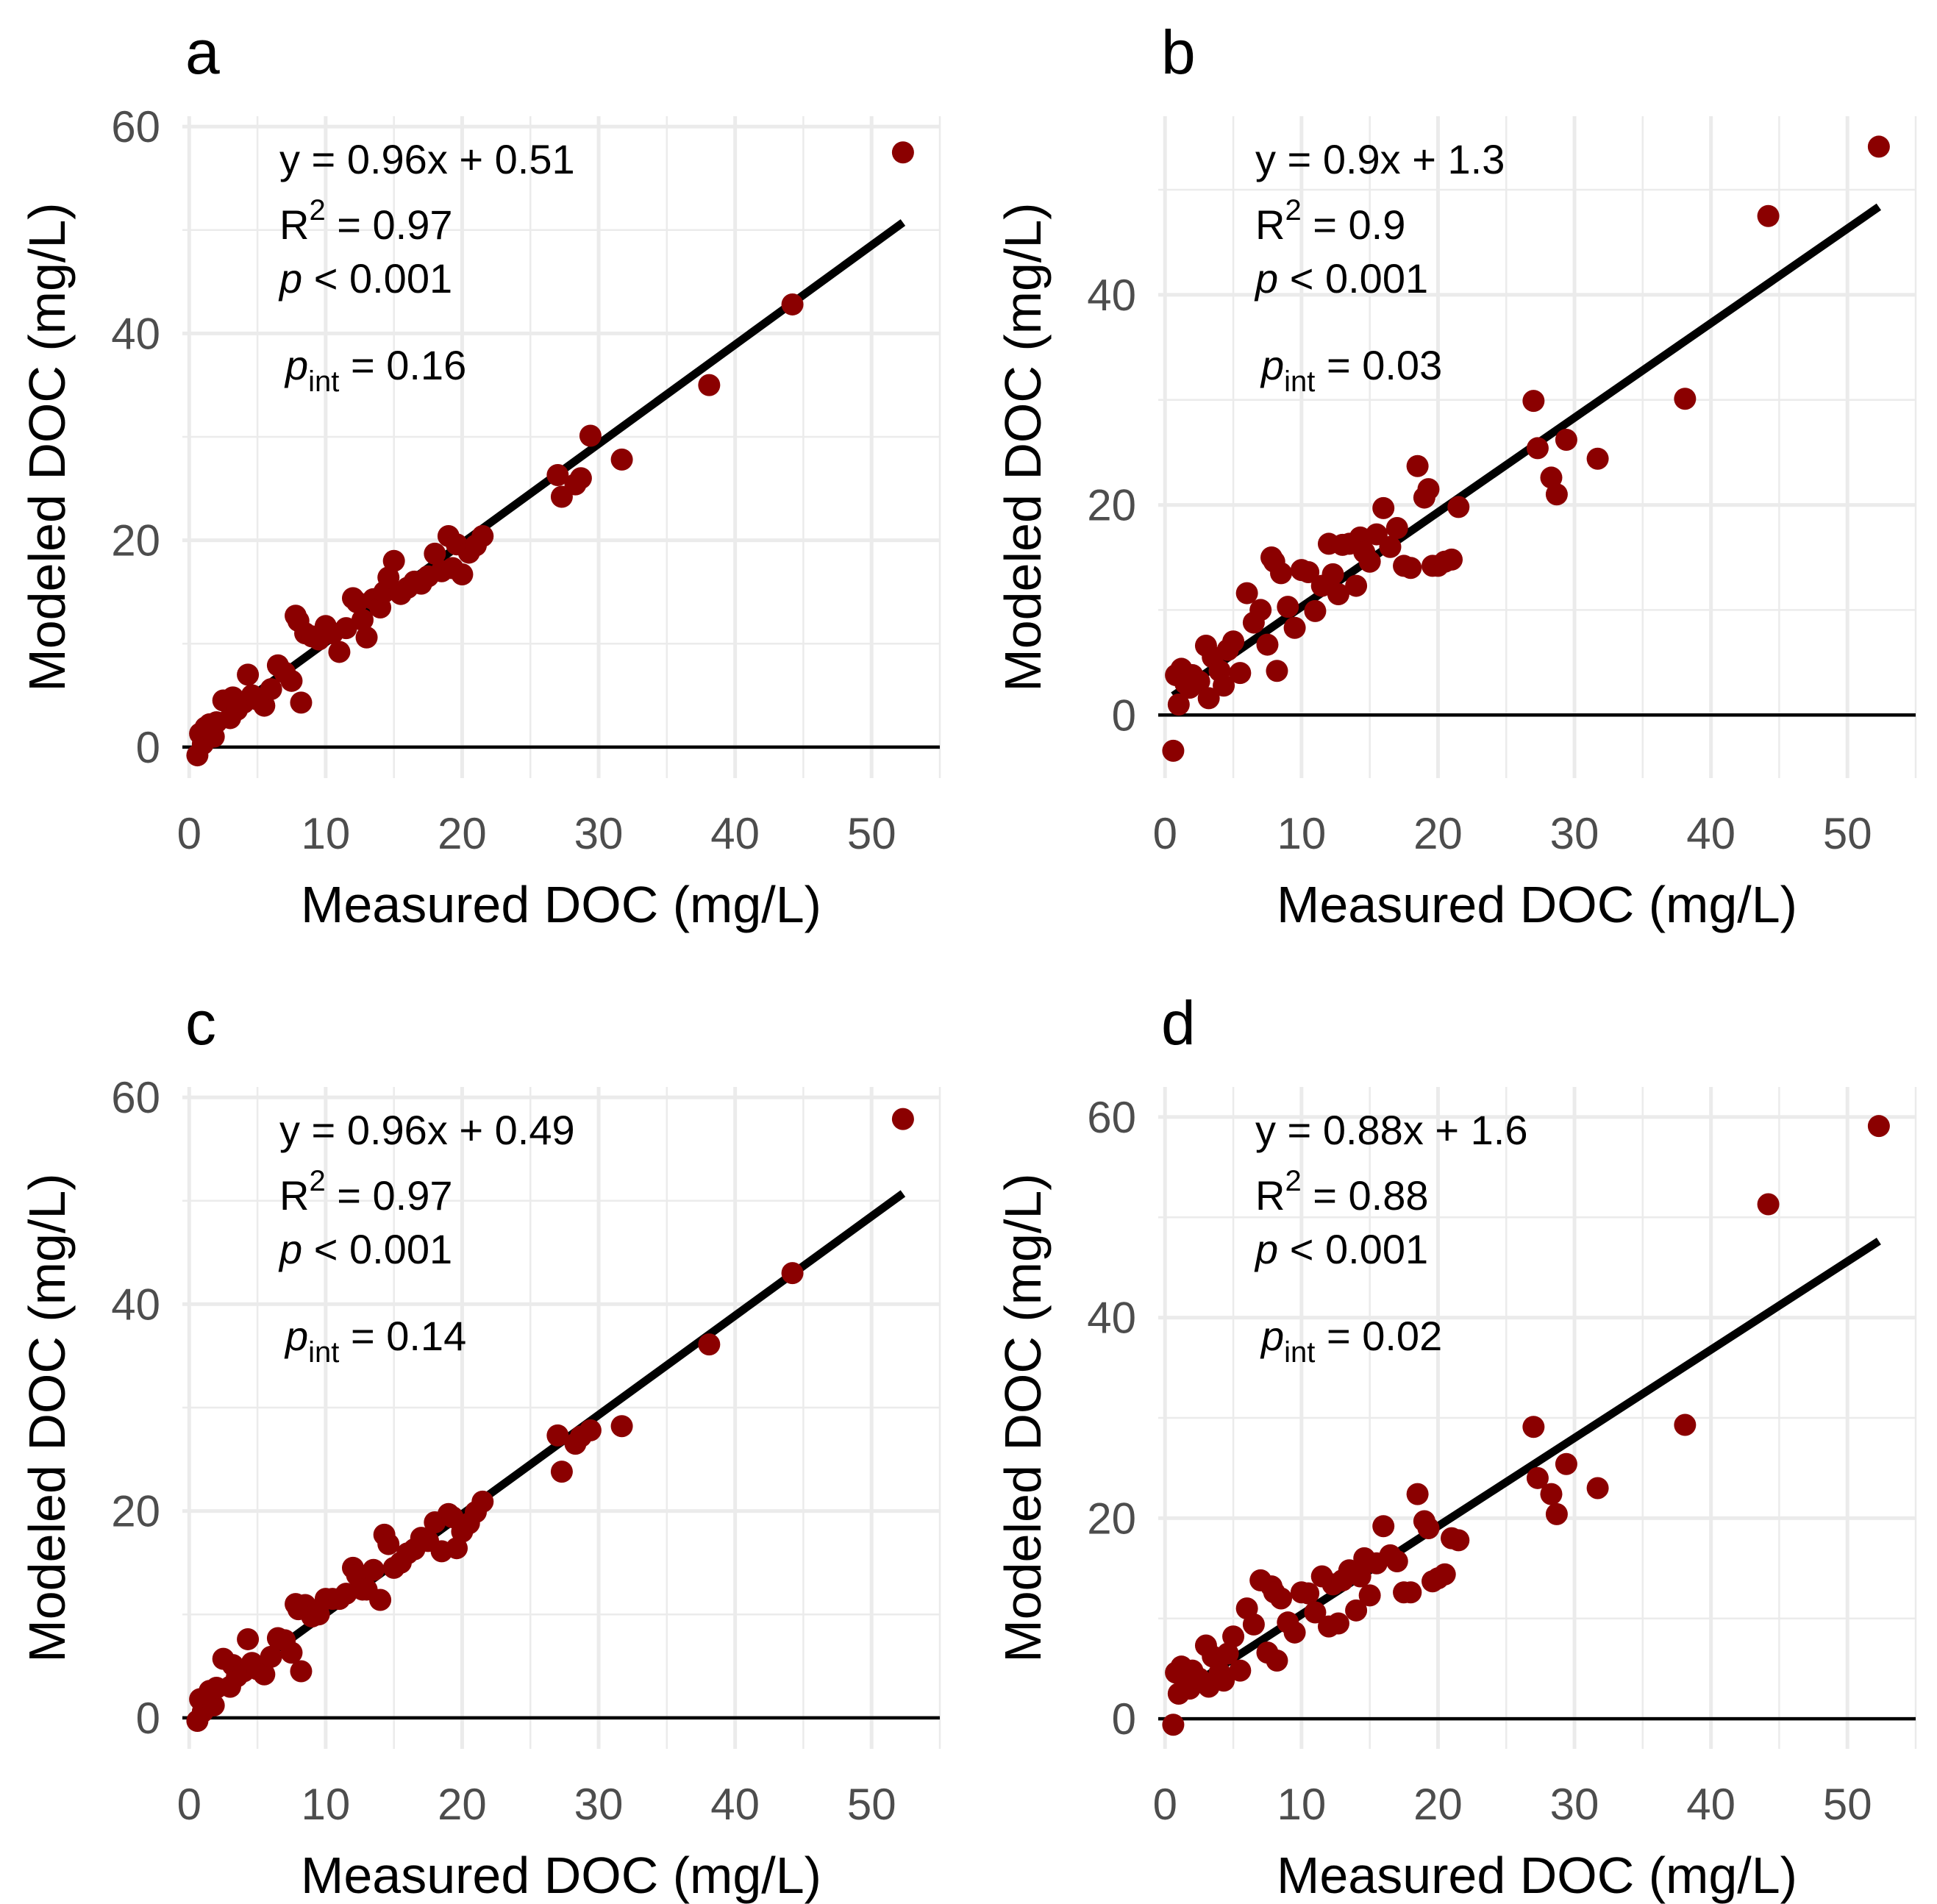 This screenshot has height=1904, width=1937. I want to click on regression-equation: y = 0.88x + 1.6, so click(1391, 1130).